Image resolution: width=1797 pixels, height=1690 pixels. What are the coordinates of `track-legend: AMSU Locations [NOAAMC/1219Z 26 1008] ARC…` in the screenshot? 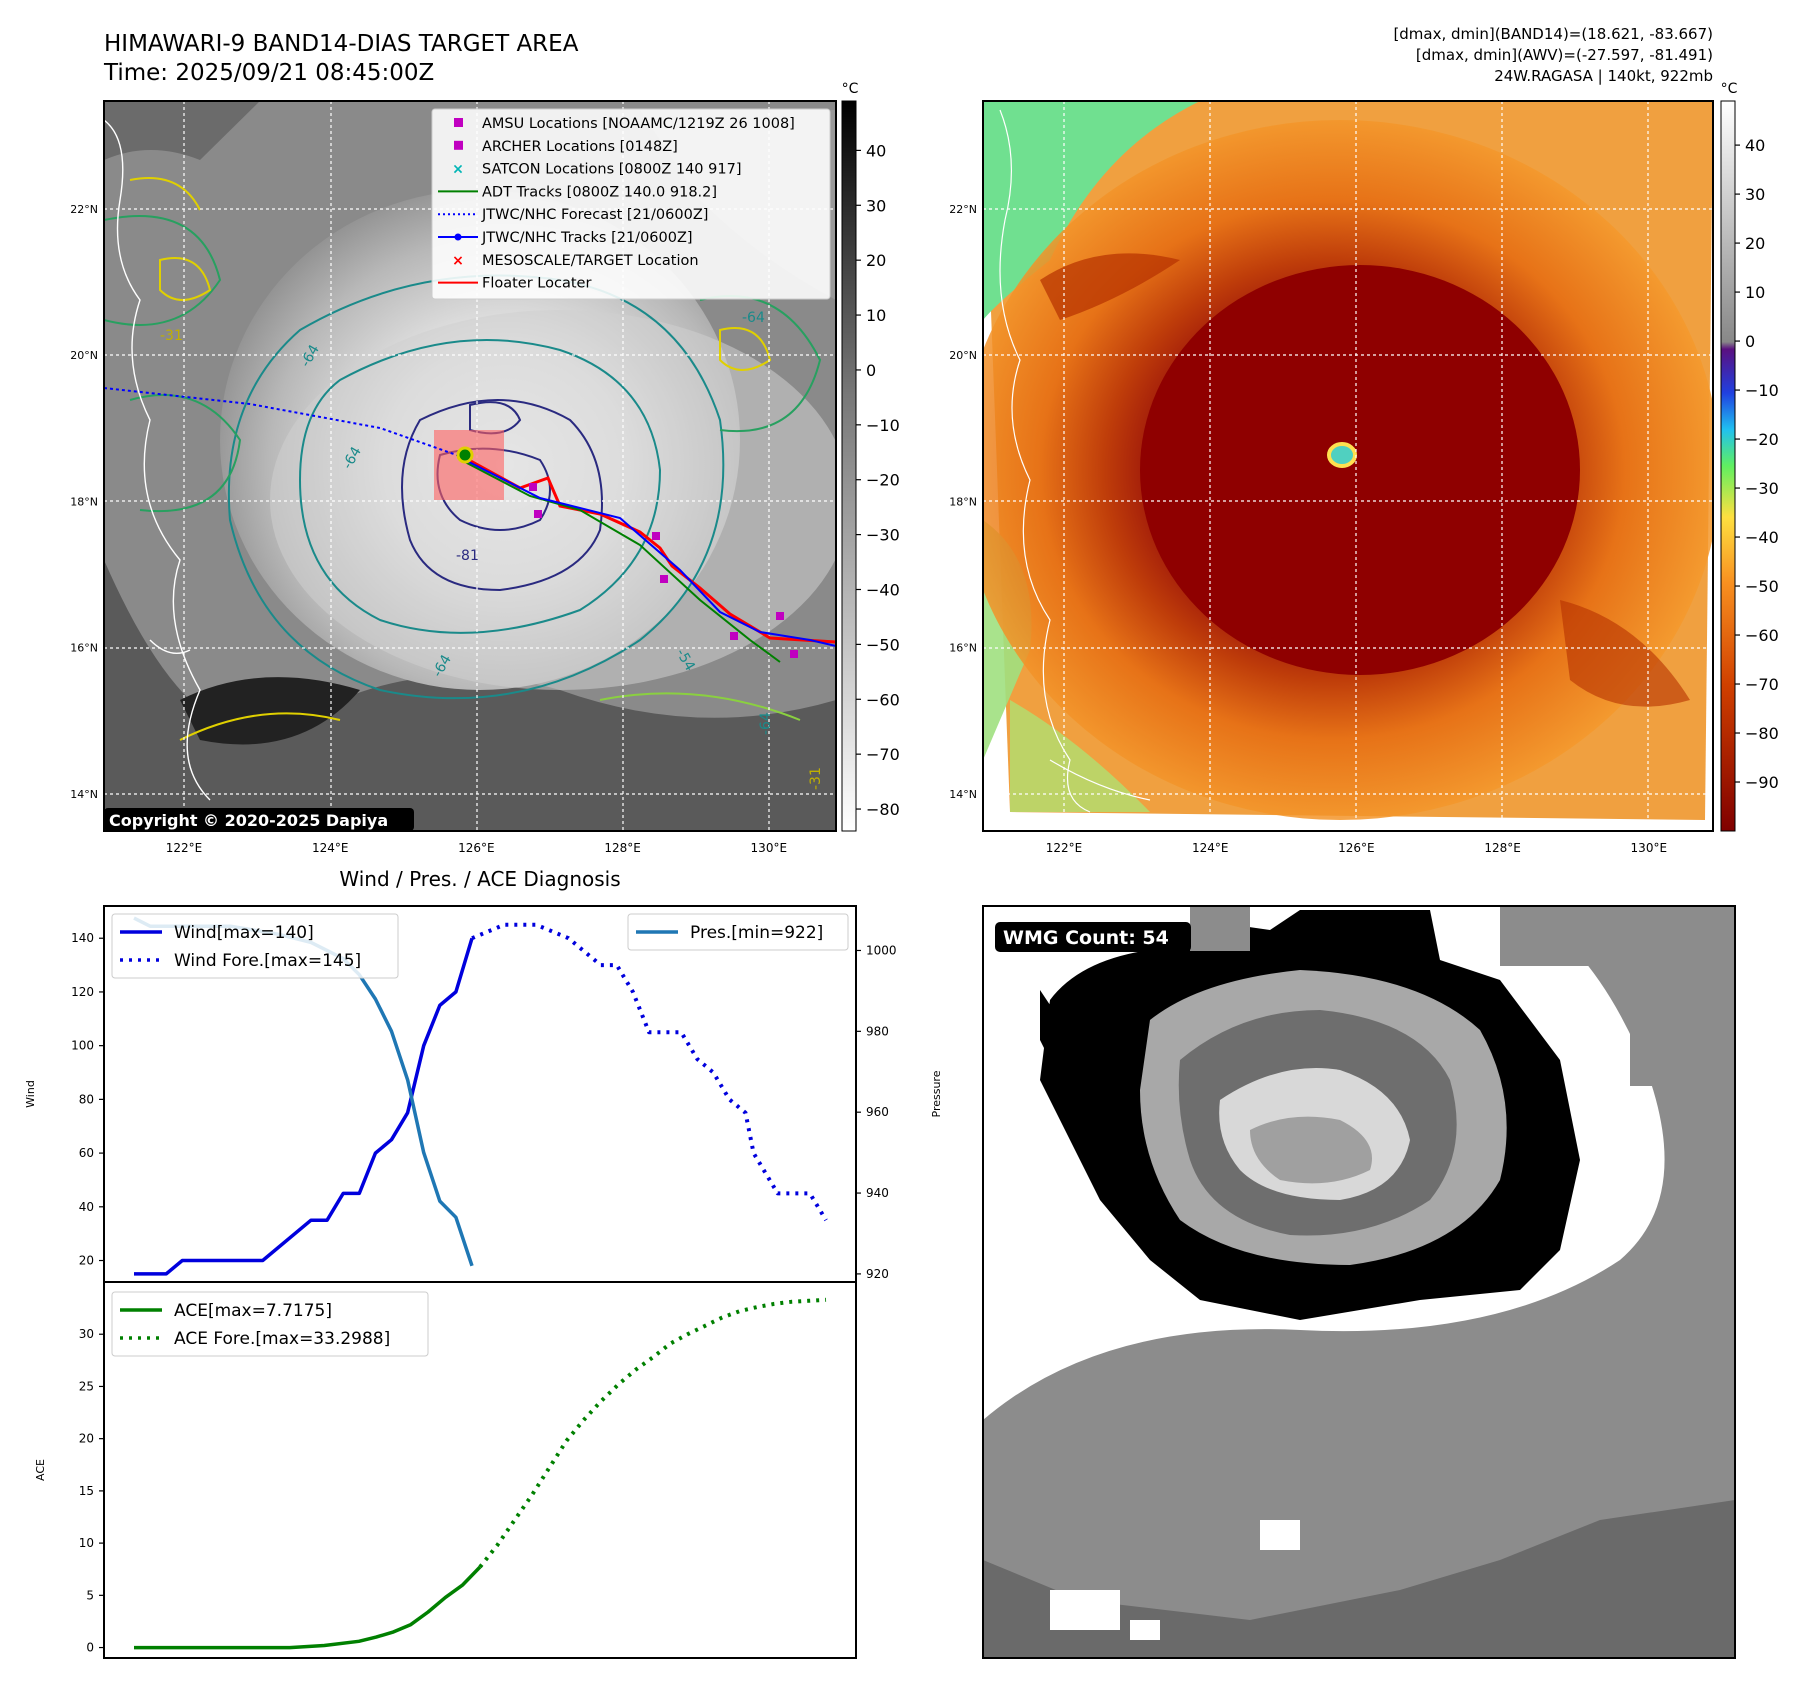 It's located at (631, 204).